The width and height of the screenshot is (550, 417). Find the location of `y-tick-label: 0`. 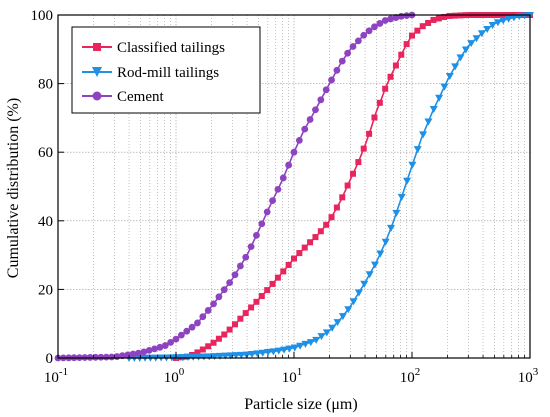

y-tick-label: 0 is located at coordinates (50, 359).